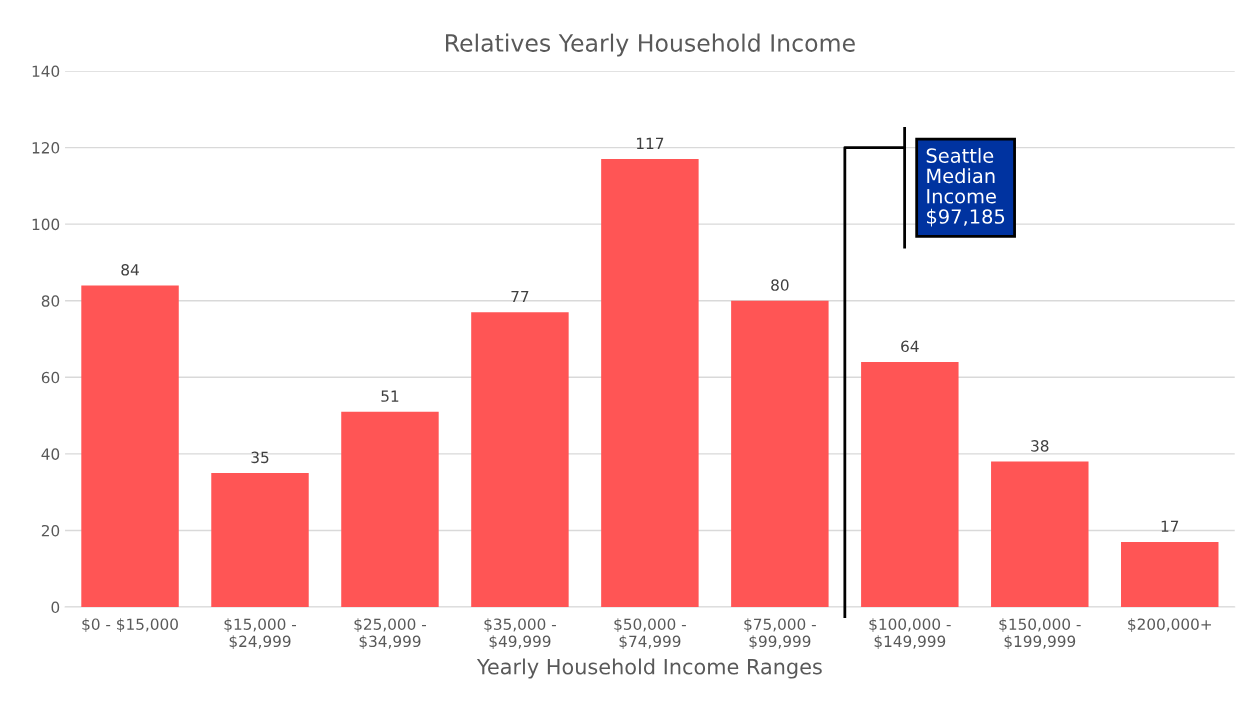 Image resolution: width=1251 pixels, height=710 pixels. Describe the element at coordinates (130, 625) in the screenshot. I see `x-tick-label: $0 - $15,000` at that location.